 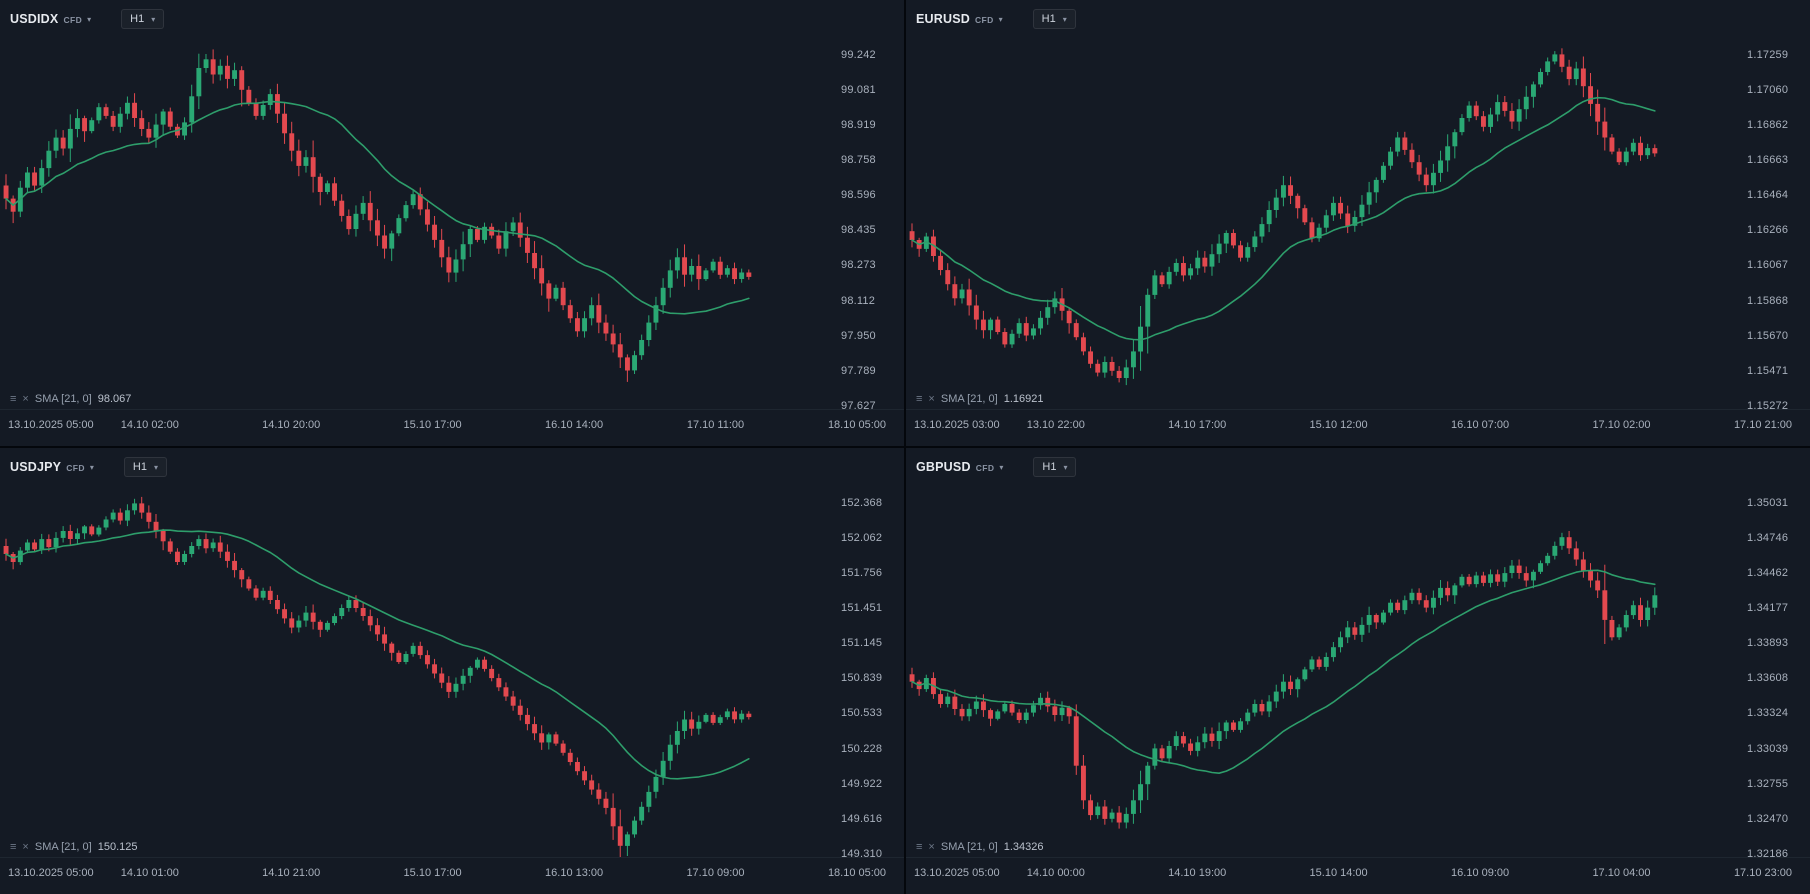 What do you see at coordinates (858, 124) in the screenshot?
I see `price-axis-label: 98.919` at bounding box center [858, 124].